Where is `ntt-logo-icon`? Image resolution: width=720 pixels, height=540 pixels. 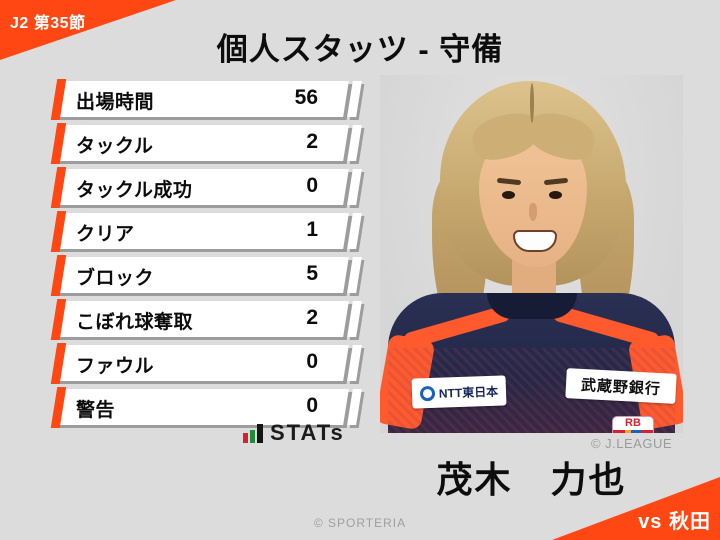
ntt-logo-icon is located at coordinates (427, 393).